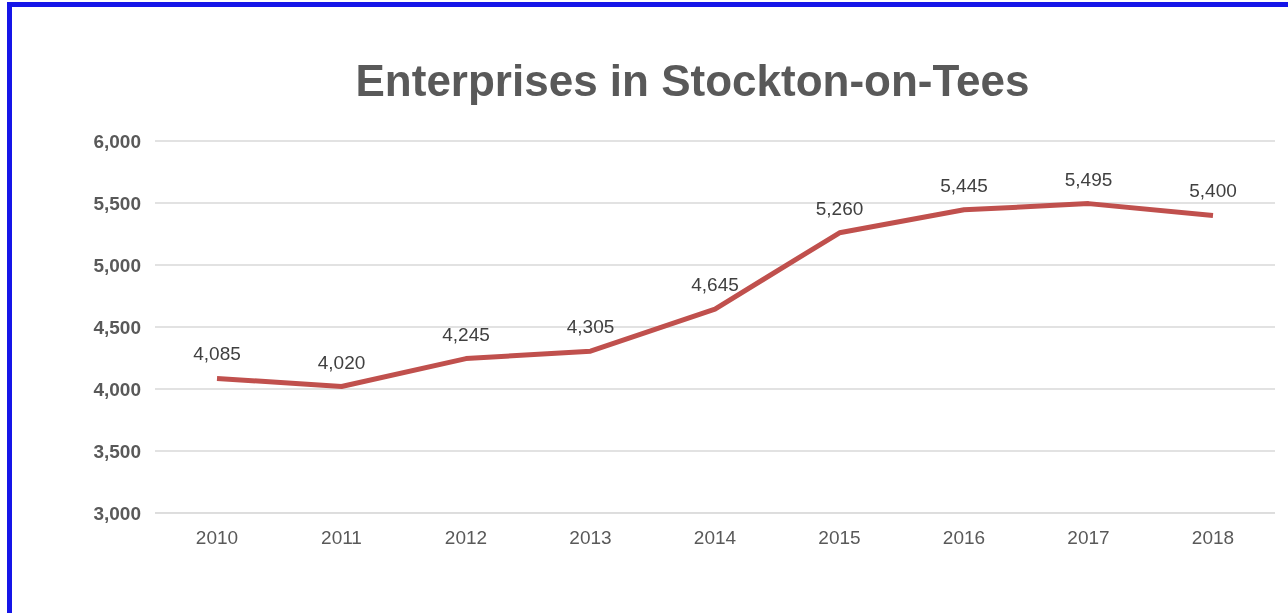  What do you see at coordinates (1088, 179) in the screenshot?
I see `data-label: 5,495` at bounding box center [1088, 179].